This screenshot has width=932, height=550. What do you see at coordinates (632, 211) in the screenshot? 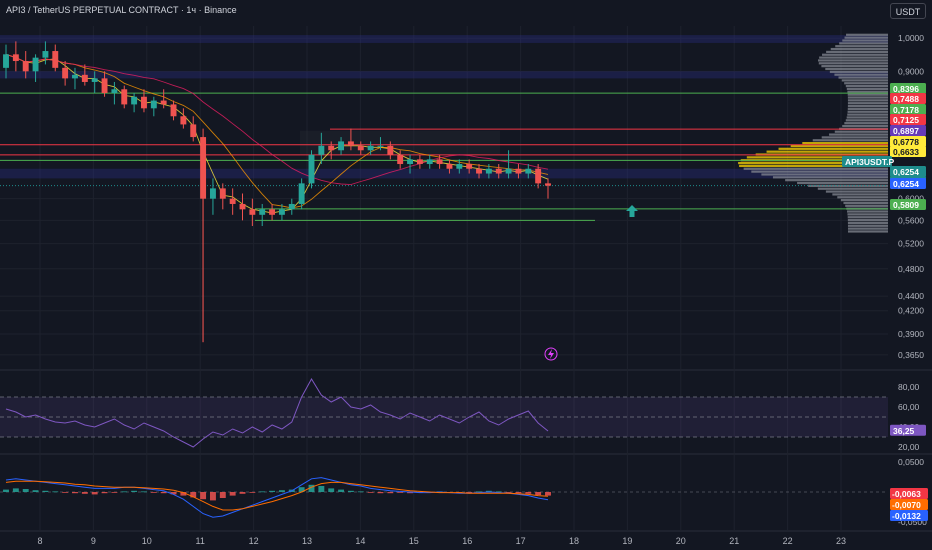
I see `up-arrow-icon` at bounding box center [632, 211].